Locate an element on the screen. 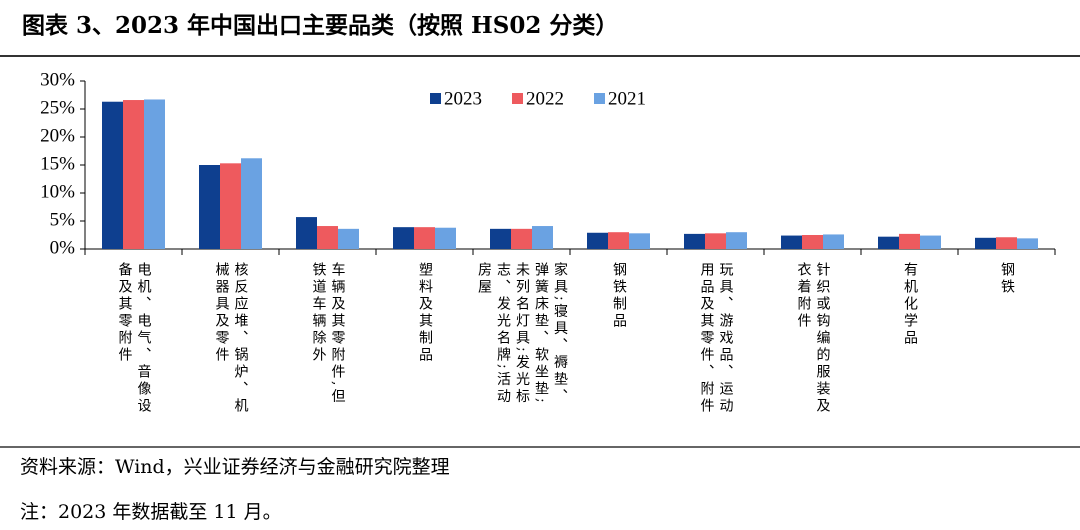 The width and height of the screenshot is (1080, 530). y-tick-label: 15% is located at coordinates (57, 163).